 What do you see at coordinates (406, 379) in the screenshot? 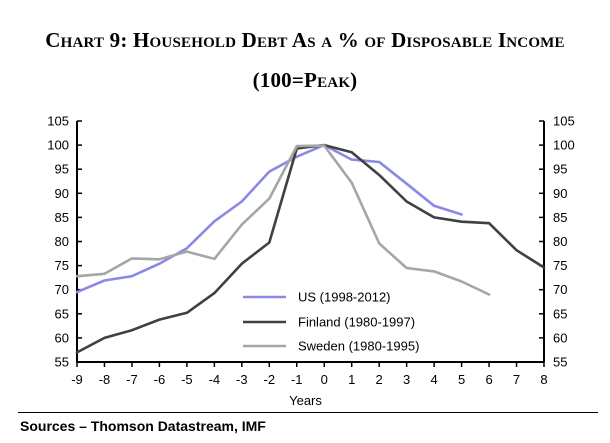
I see `x-tick-label: 3` at bounding box center [406, 379].